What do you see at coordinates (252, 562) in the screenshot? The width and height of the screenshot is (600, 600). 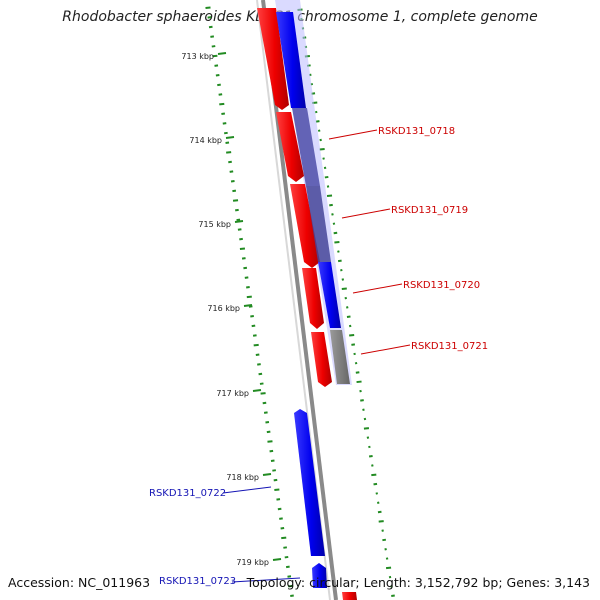 I see `scale-tick-label: 719 kbp` at bounding box center [252, 562].